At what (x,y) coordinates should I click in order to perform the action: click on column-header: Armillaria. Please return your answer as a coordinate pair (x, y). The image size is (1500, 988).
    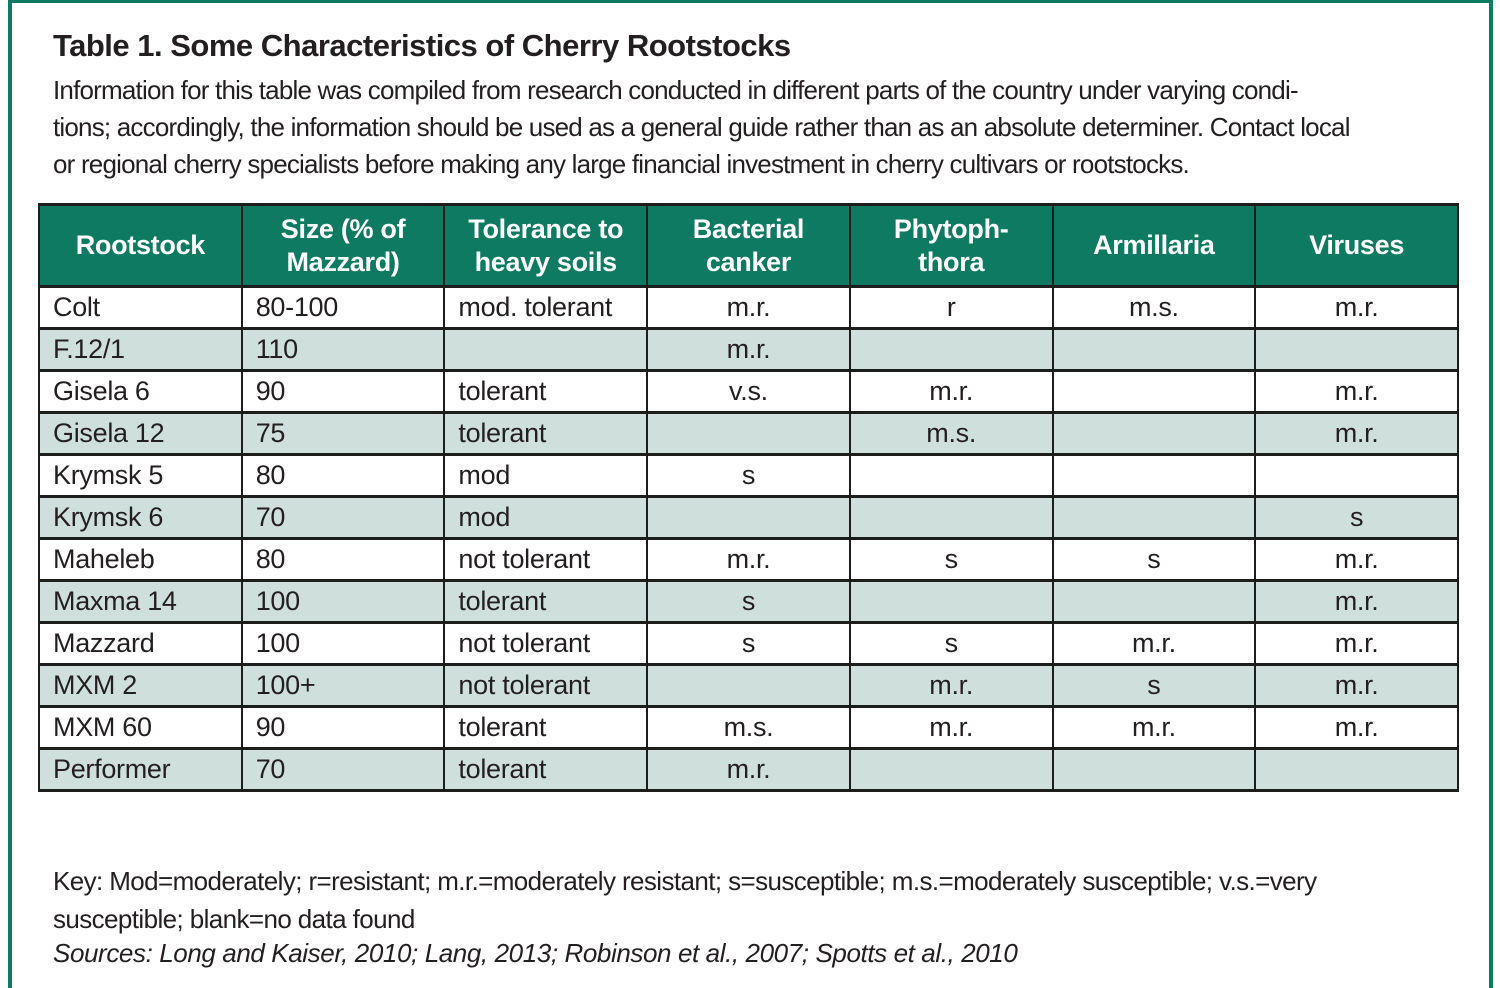
    Looking at the image, I should click on (1154, 245).